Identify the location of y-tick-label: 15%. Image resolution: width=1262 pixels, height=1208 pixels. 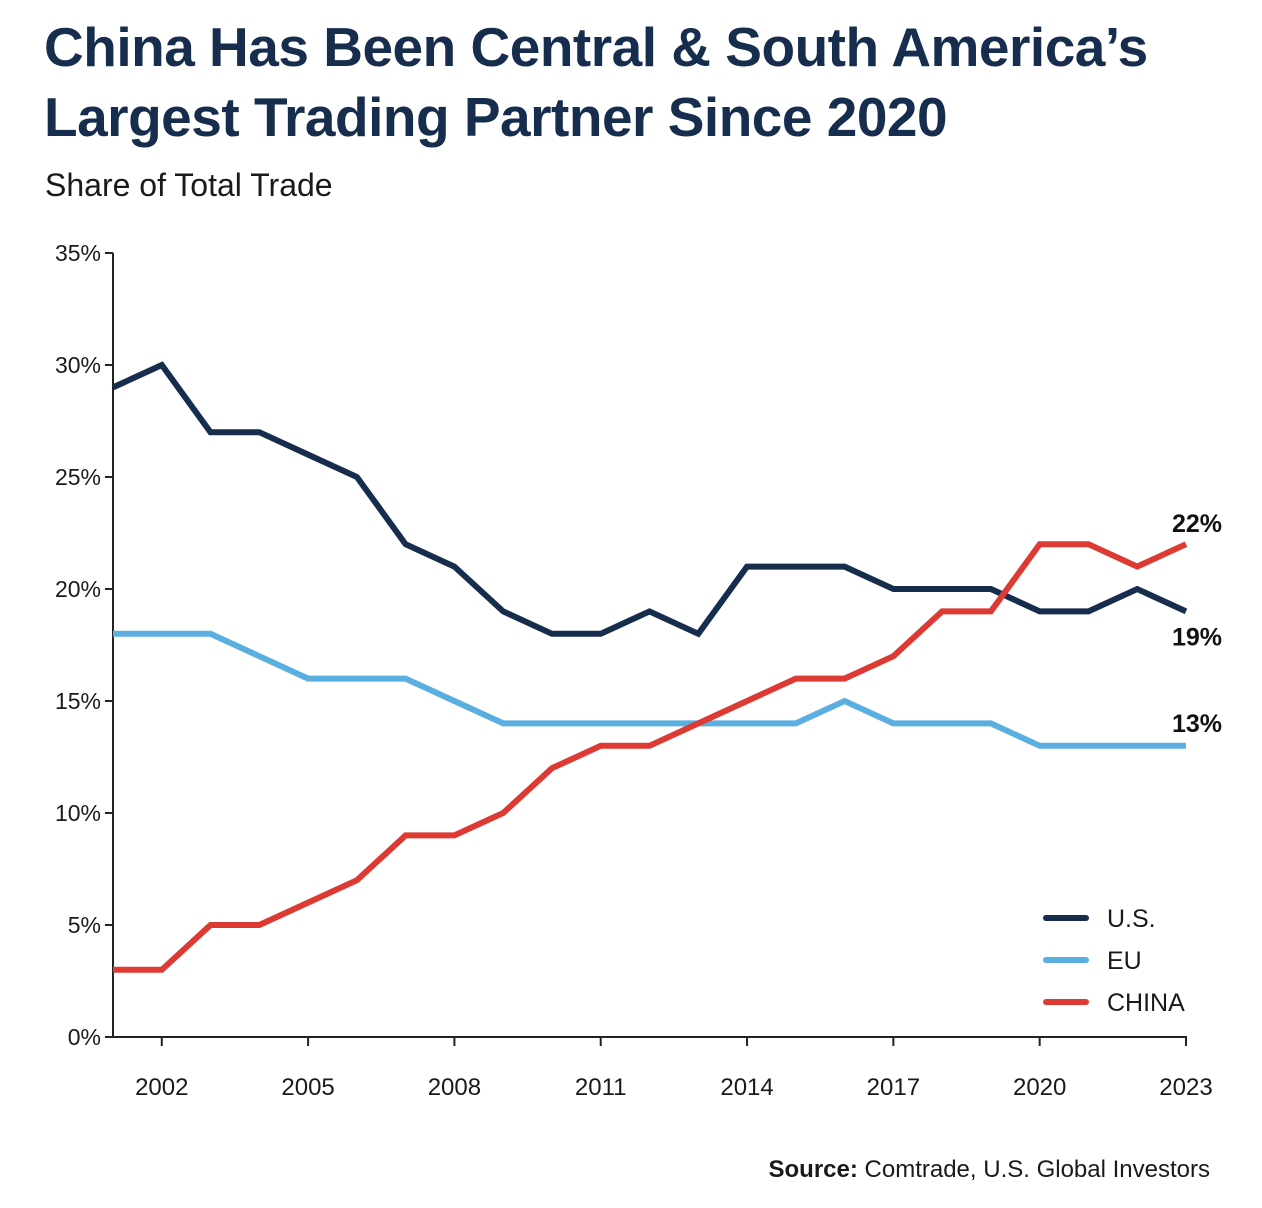
(78, 701).